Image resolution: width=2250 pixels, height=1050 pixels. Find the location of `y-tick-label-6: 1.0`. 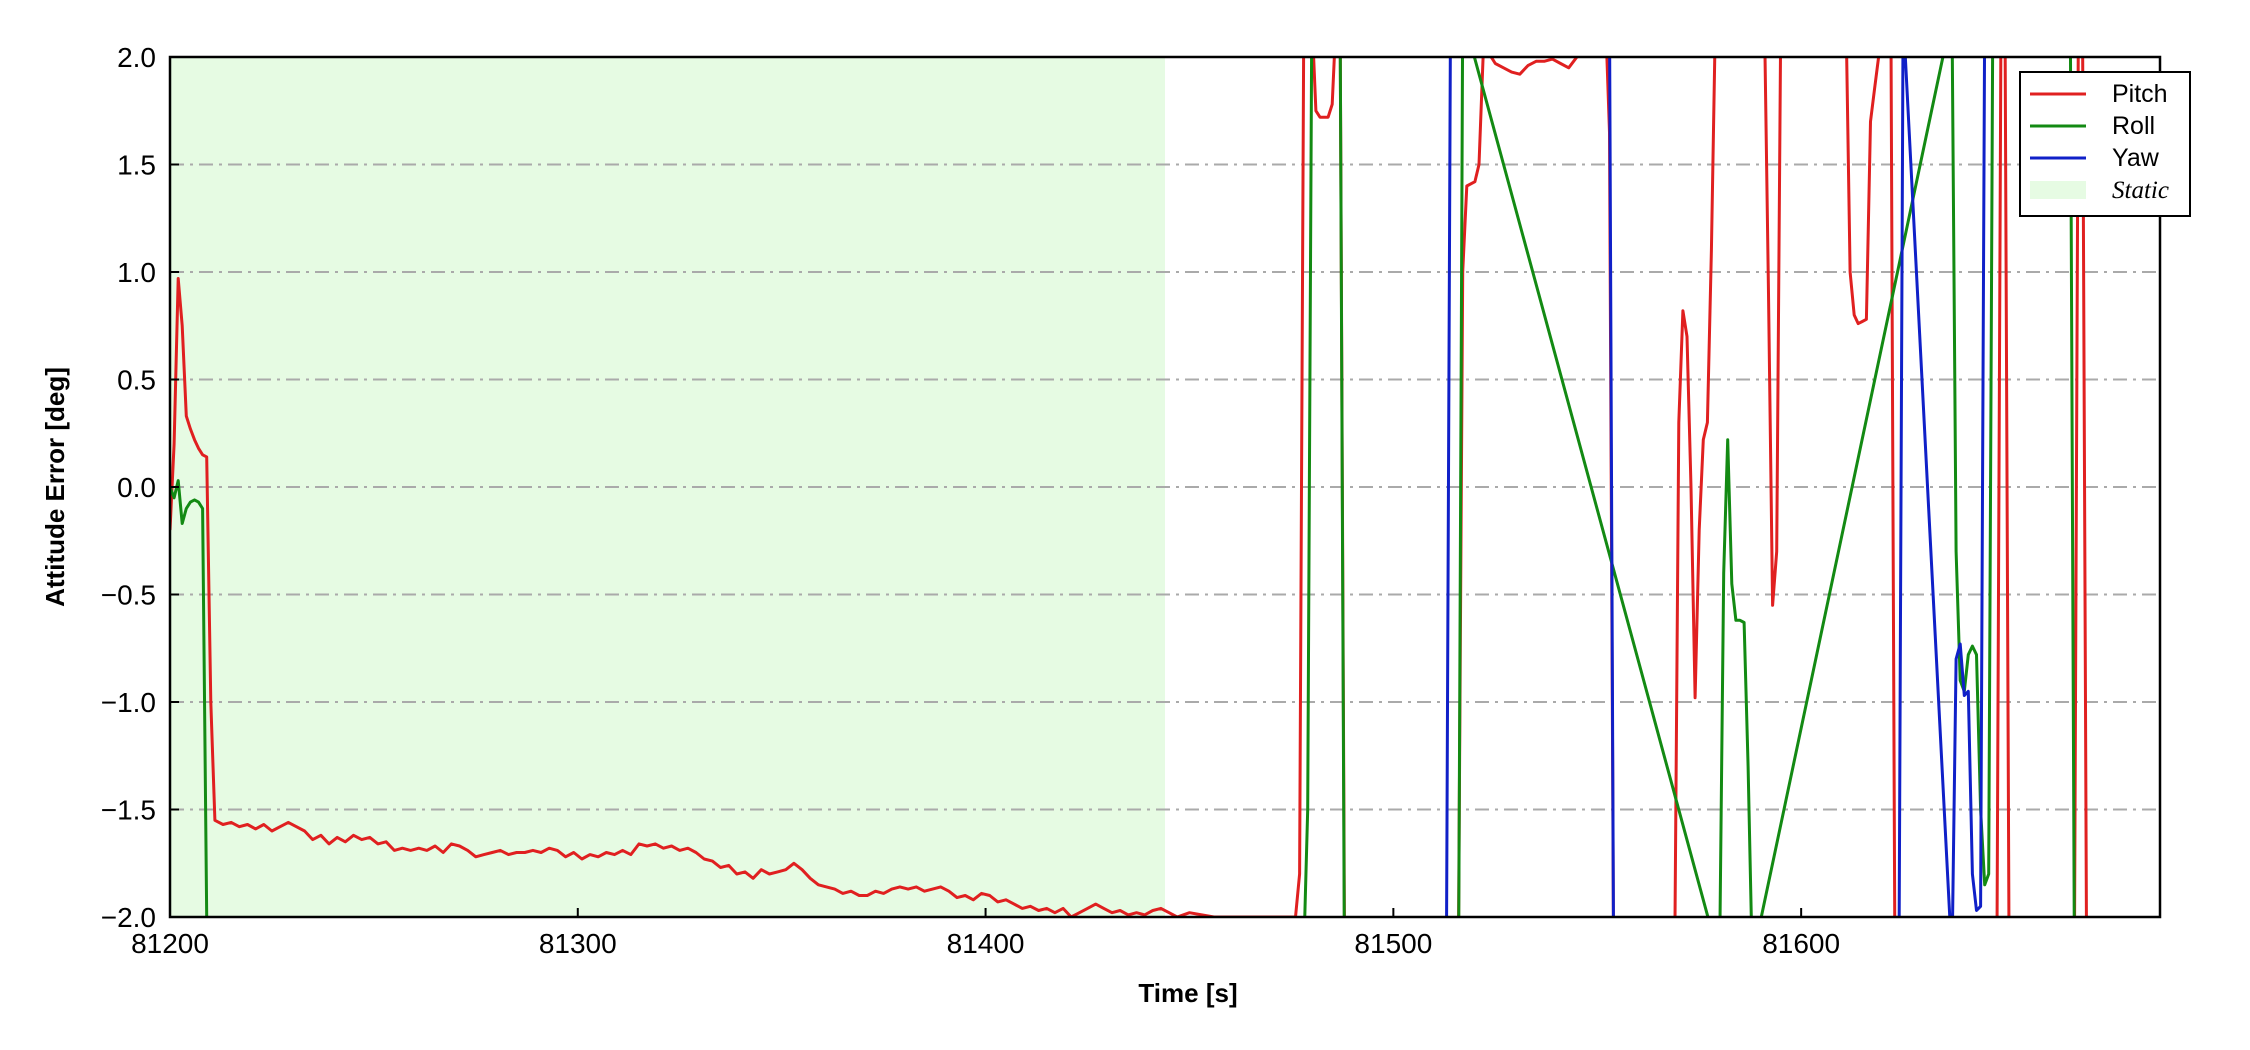

y-tick-label-6: 1.0 is located at coordinates (136, 272).